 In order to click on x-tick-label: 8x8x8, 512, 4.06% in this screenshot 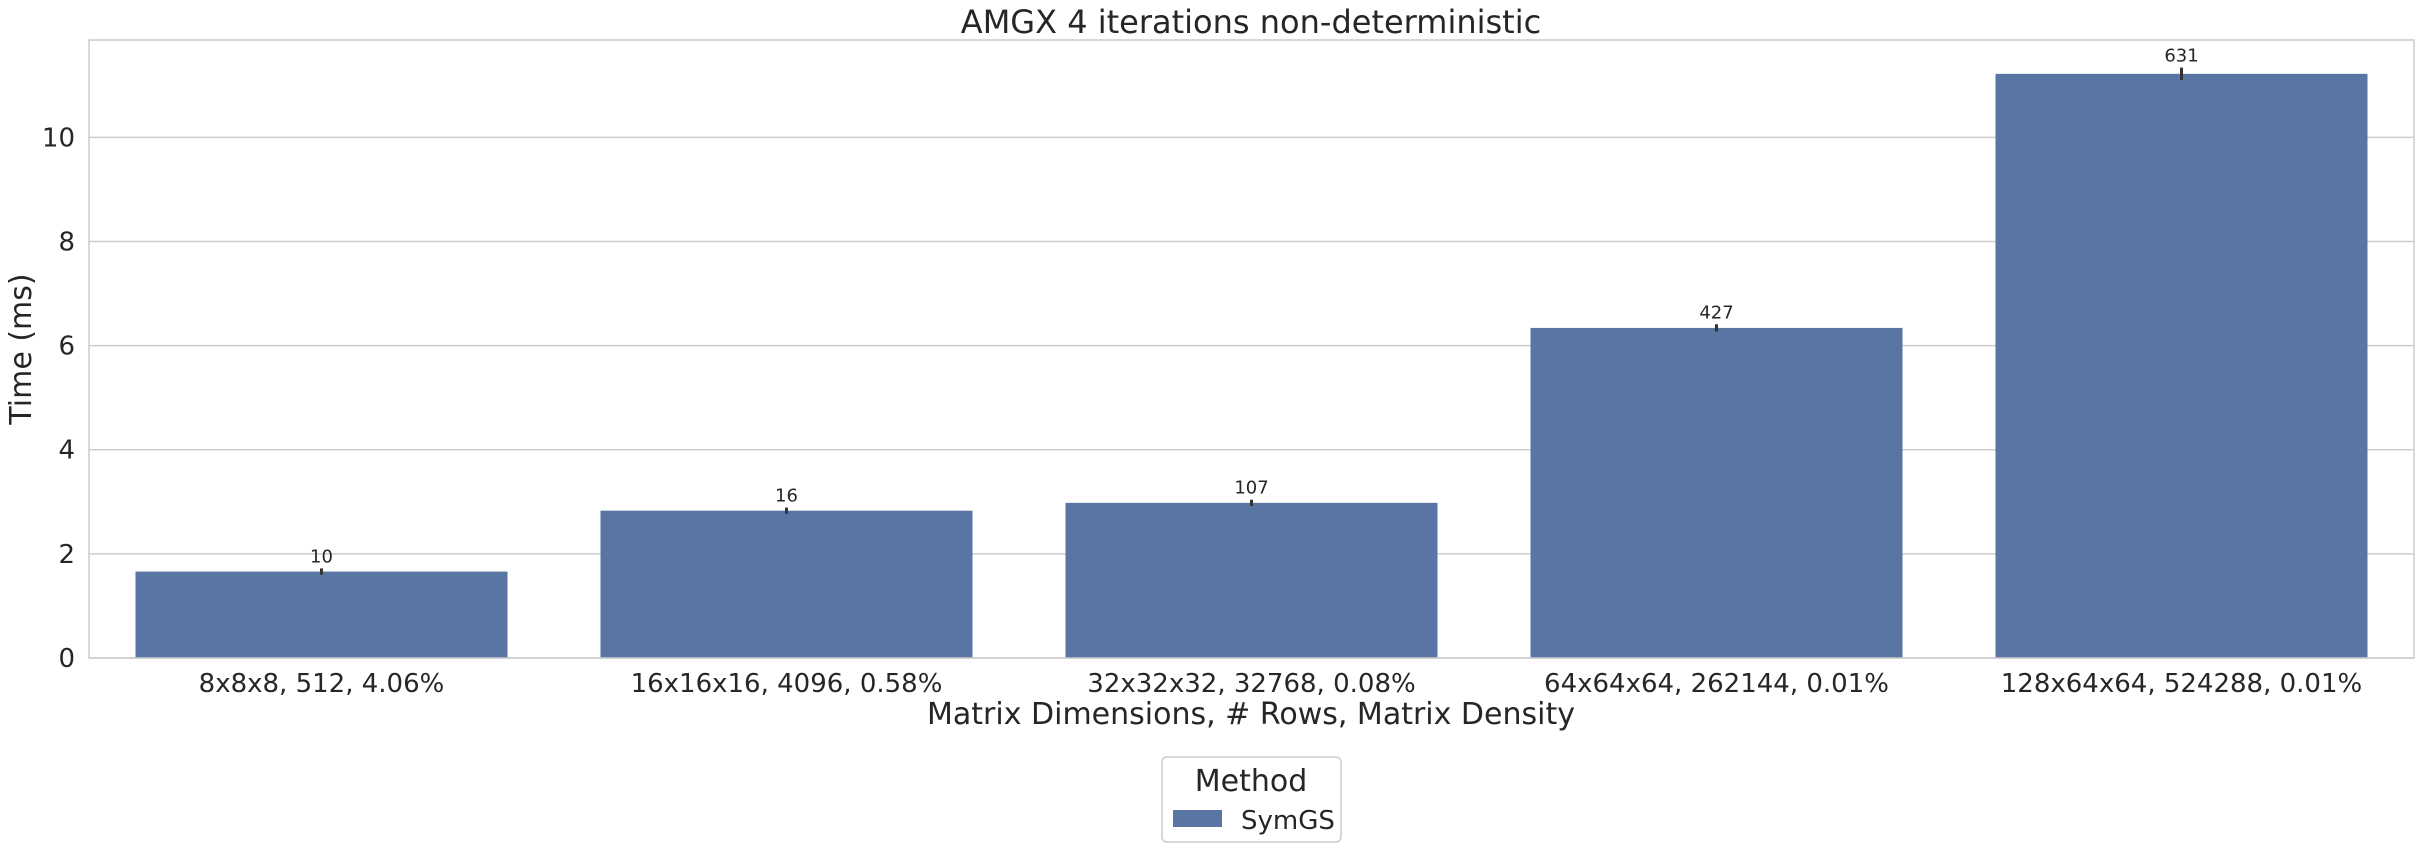, I will do `click(322, 684)`.